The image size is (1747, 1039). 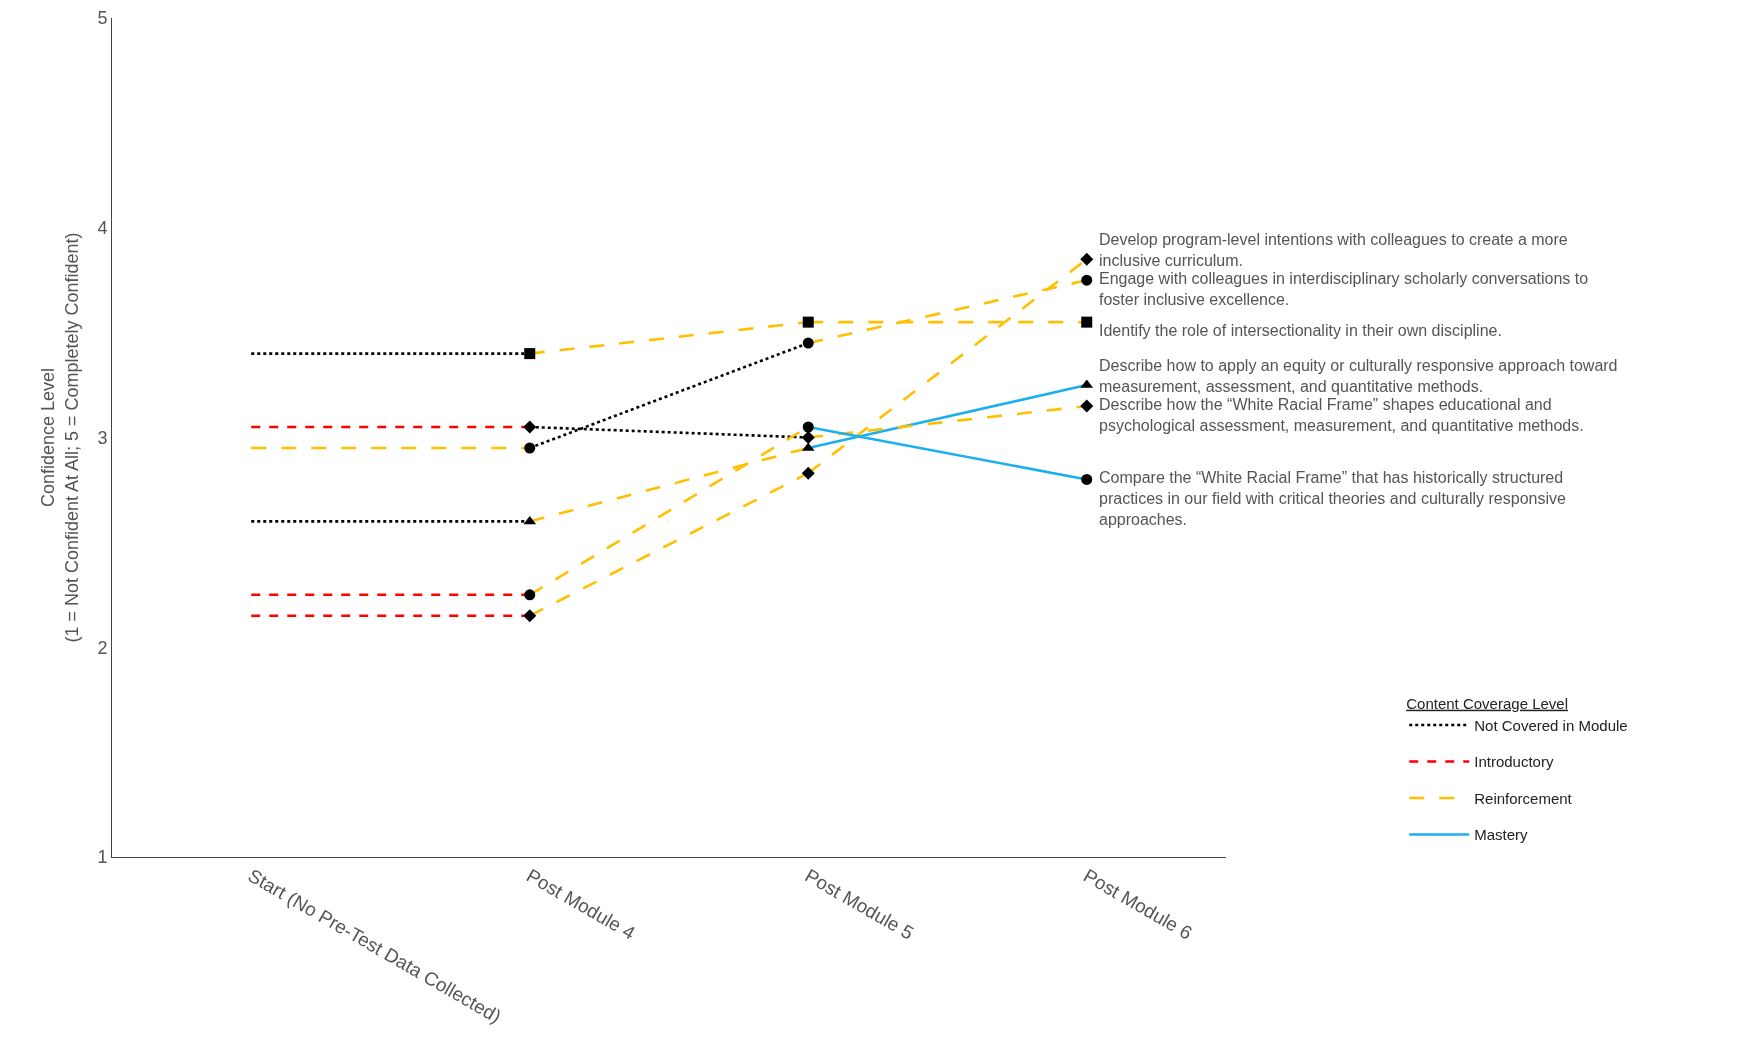 What do you see at coordinates (1300, 330) in the screenshot?
I see `annotation: Identify the role of intersectionality in their own discipline.` at bounding box center [1300, 330].